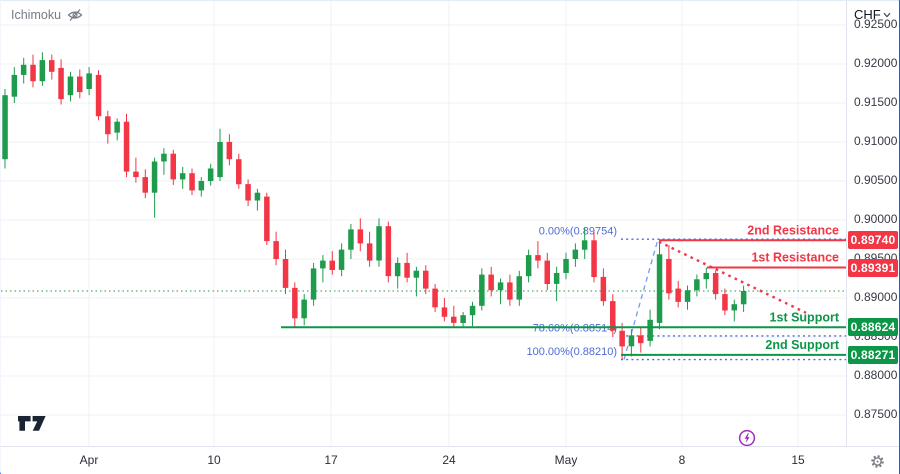  I want to click on price-tick-0.92500: 0.92500, so click(876, 24).